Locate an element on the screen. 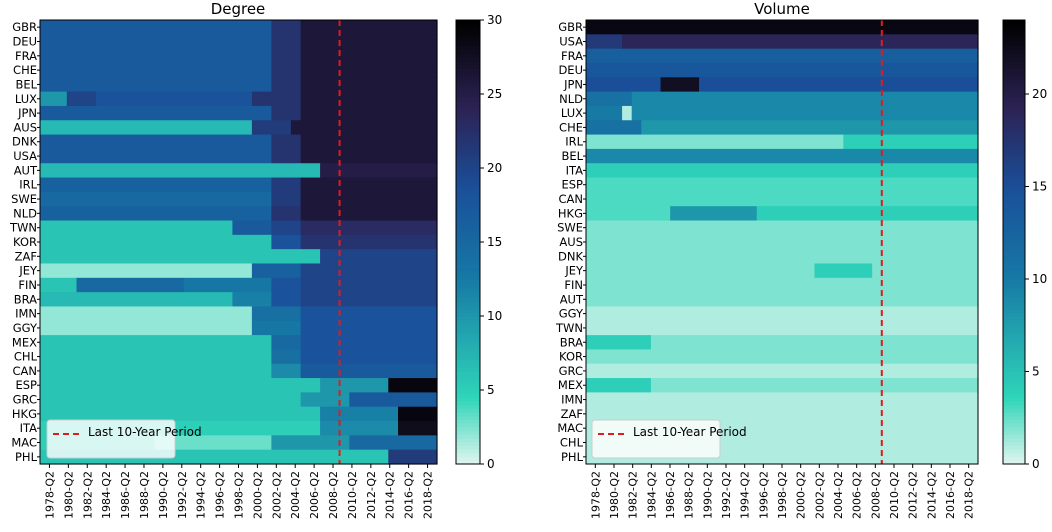 Image resolution: width=1052 pixels, height=532 pixels. x-label-1984-q2: 1984-Q2 is located at coordinates (106, 495).